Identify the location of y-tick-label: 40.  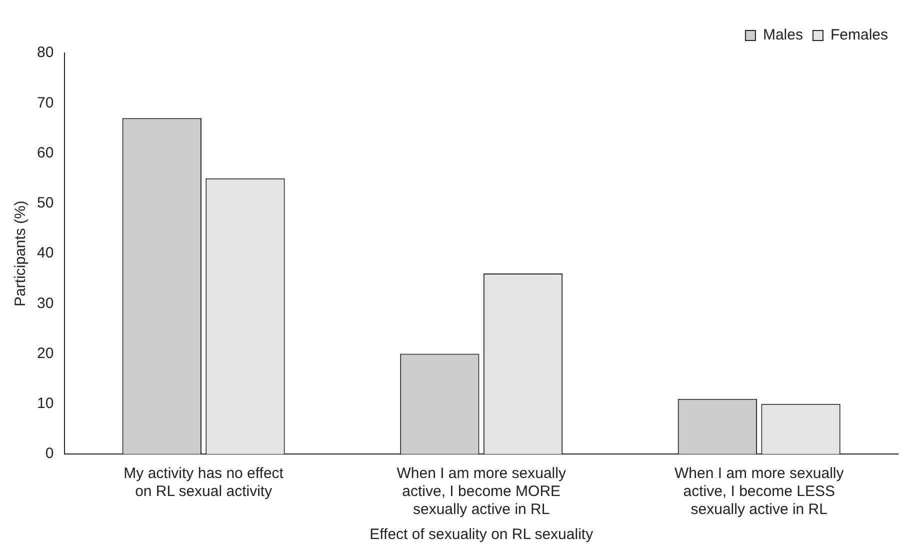
(45, 253).